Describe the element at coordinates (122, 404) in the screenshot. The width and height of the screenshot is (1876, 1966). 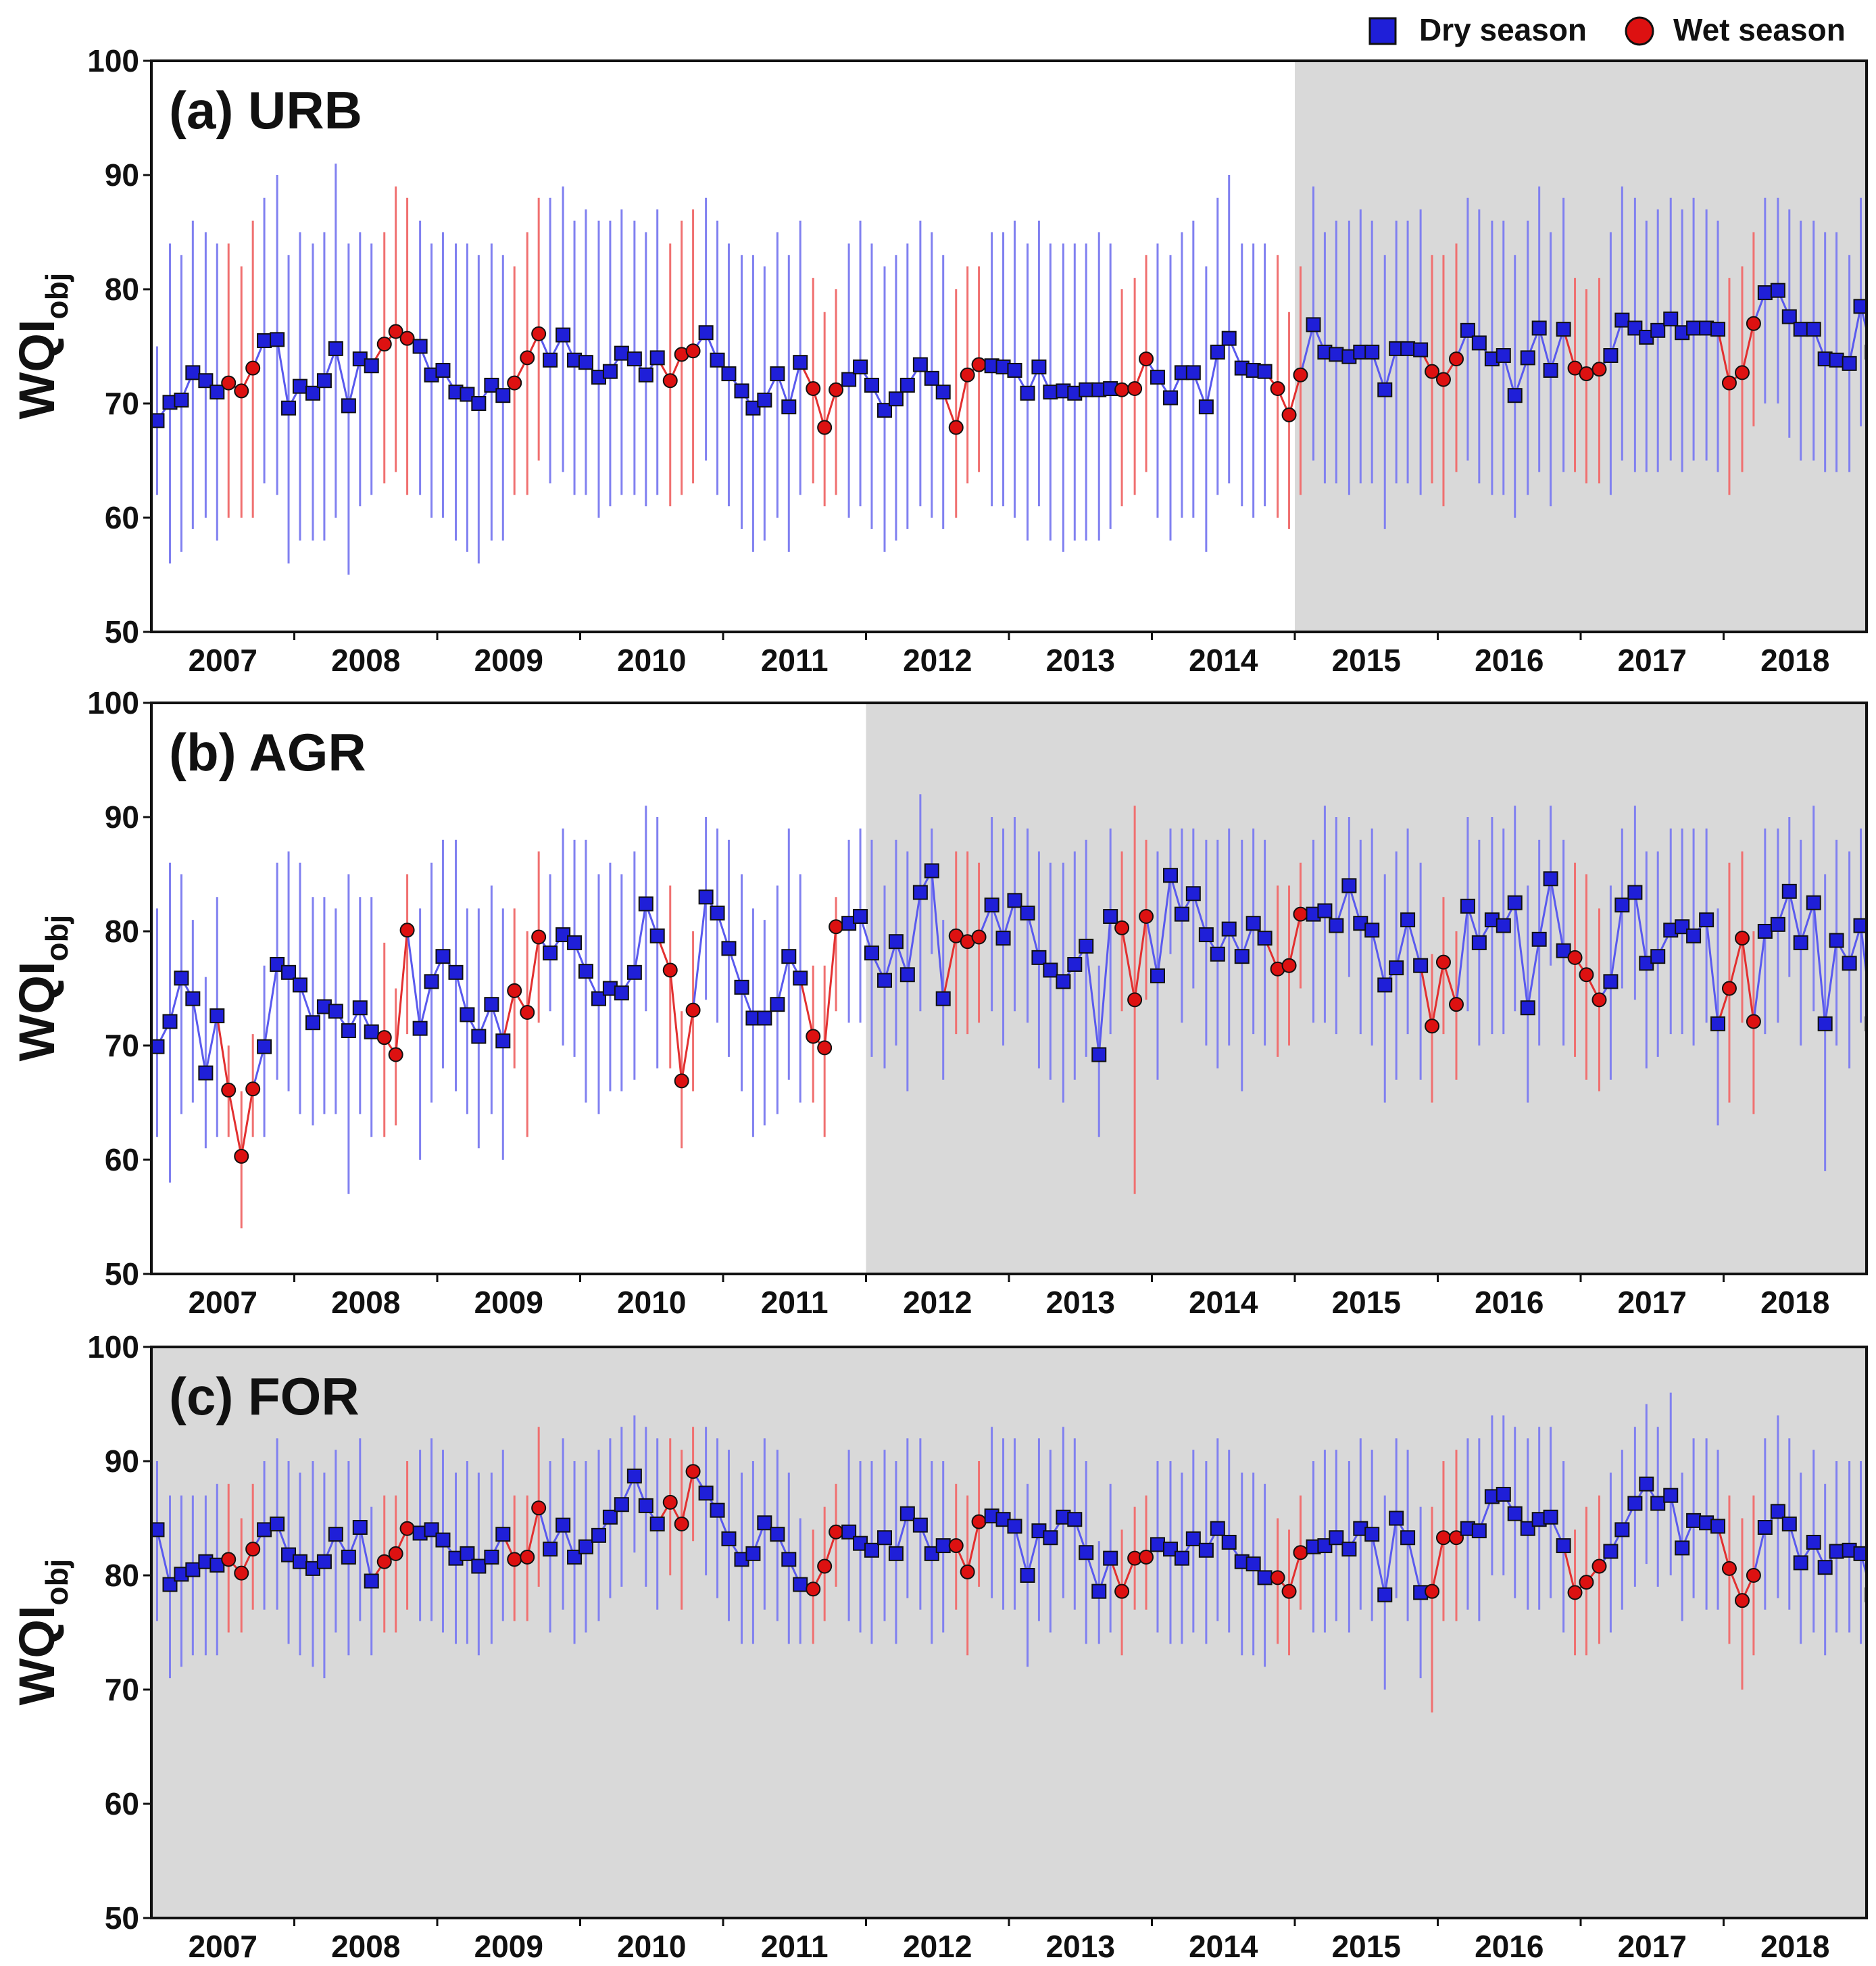
I see `y-tick-label: 70` at that location.